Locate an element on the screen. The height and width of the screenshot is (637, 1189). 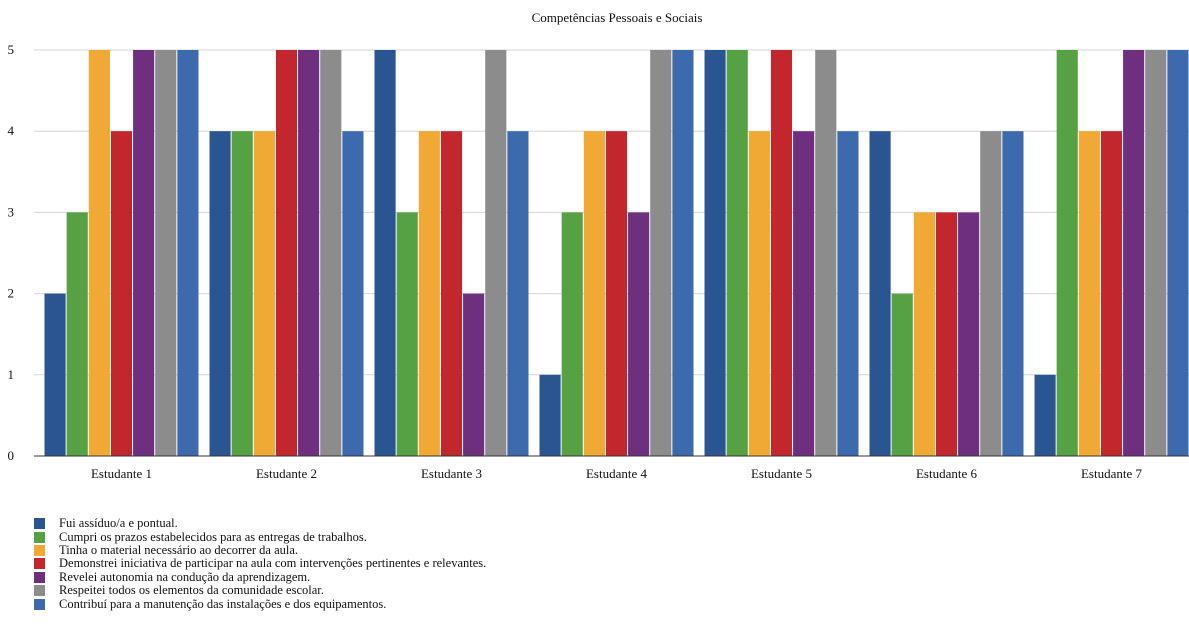
y-tick-label: 1 is located at coordinates (11, 374).